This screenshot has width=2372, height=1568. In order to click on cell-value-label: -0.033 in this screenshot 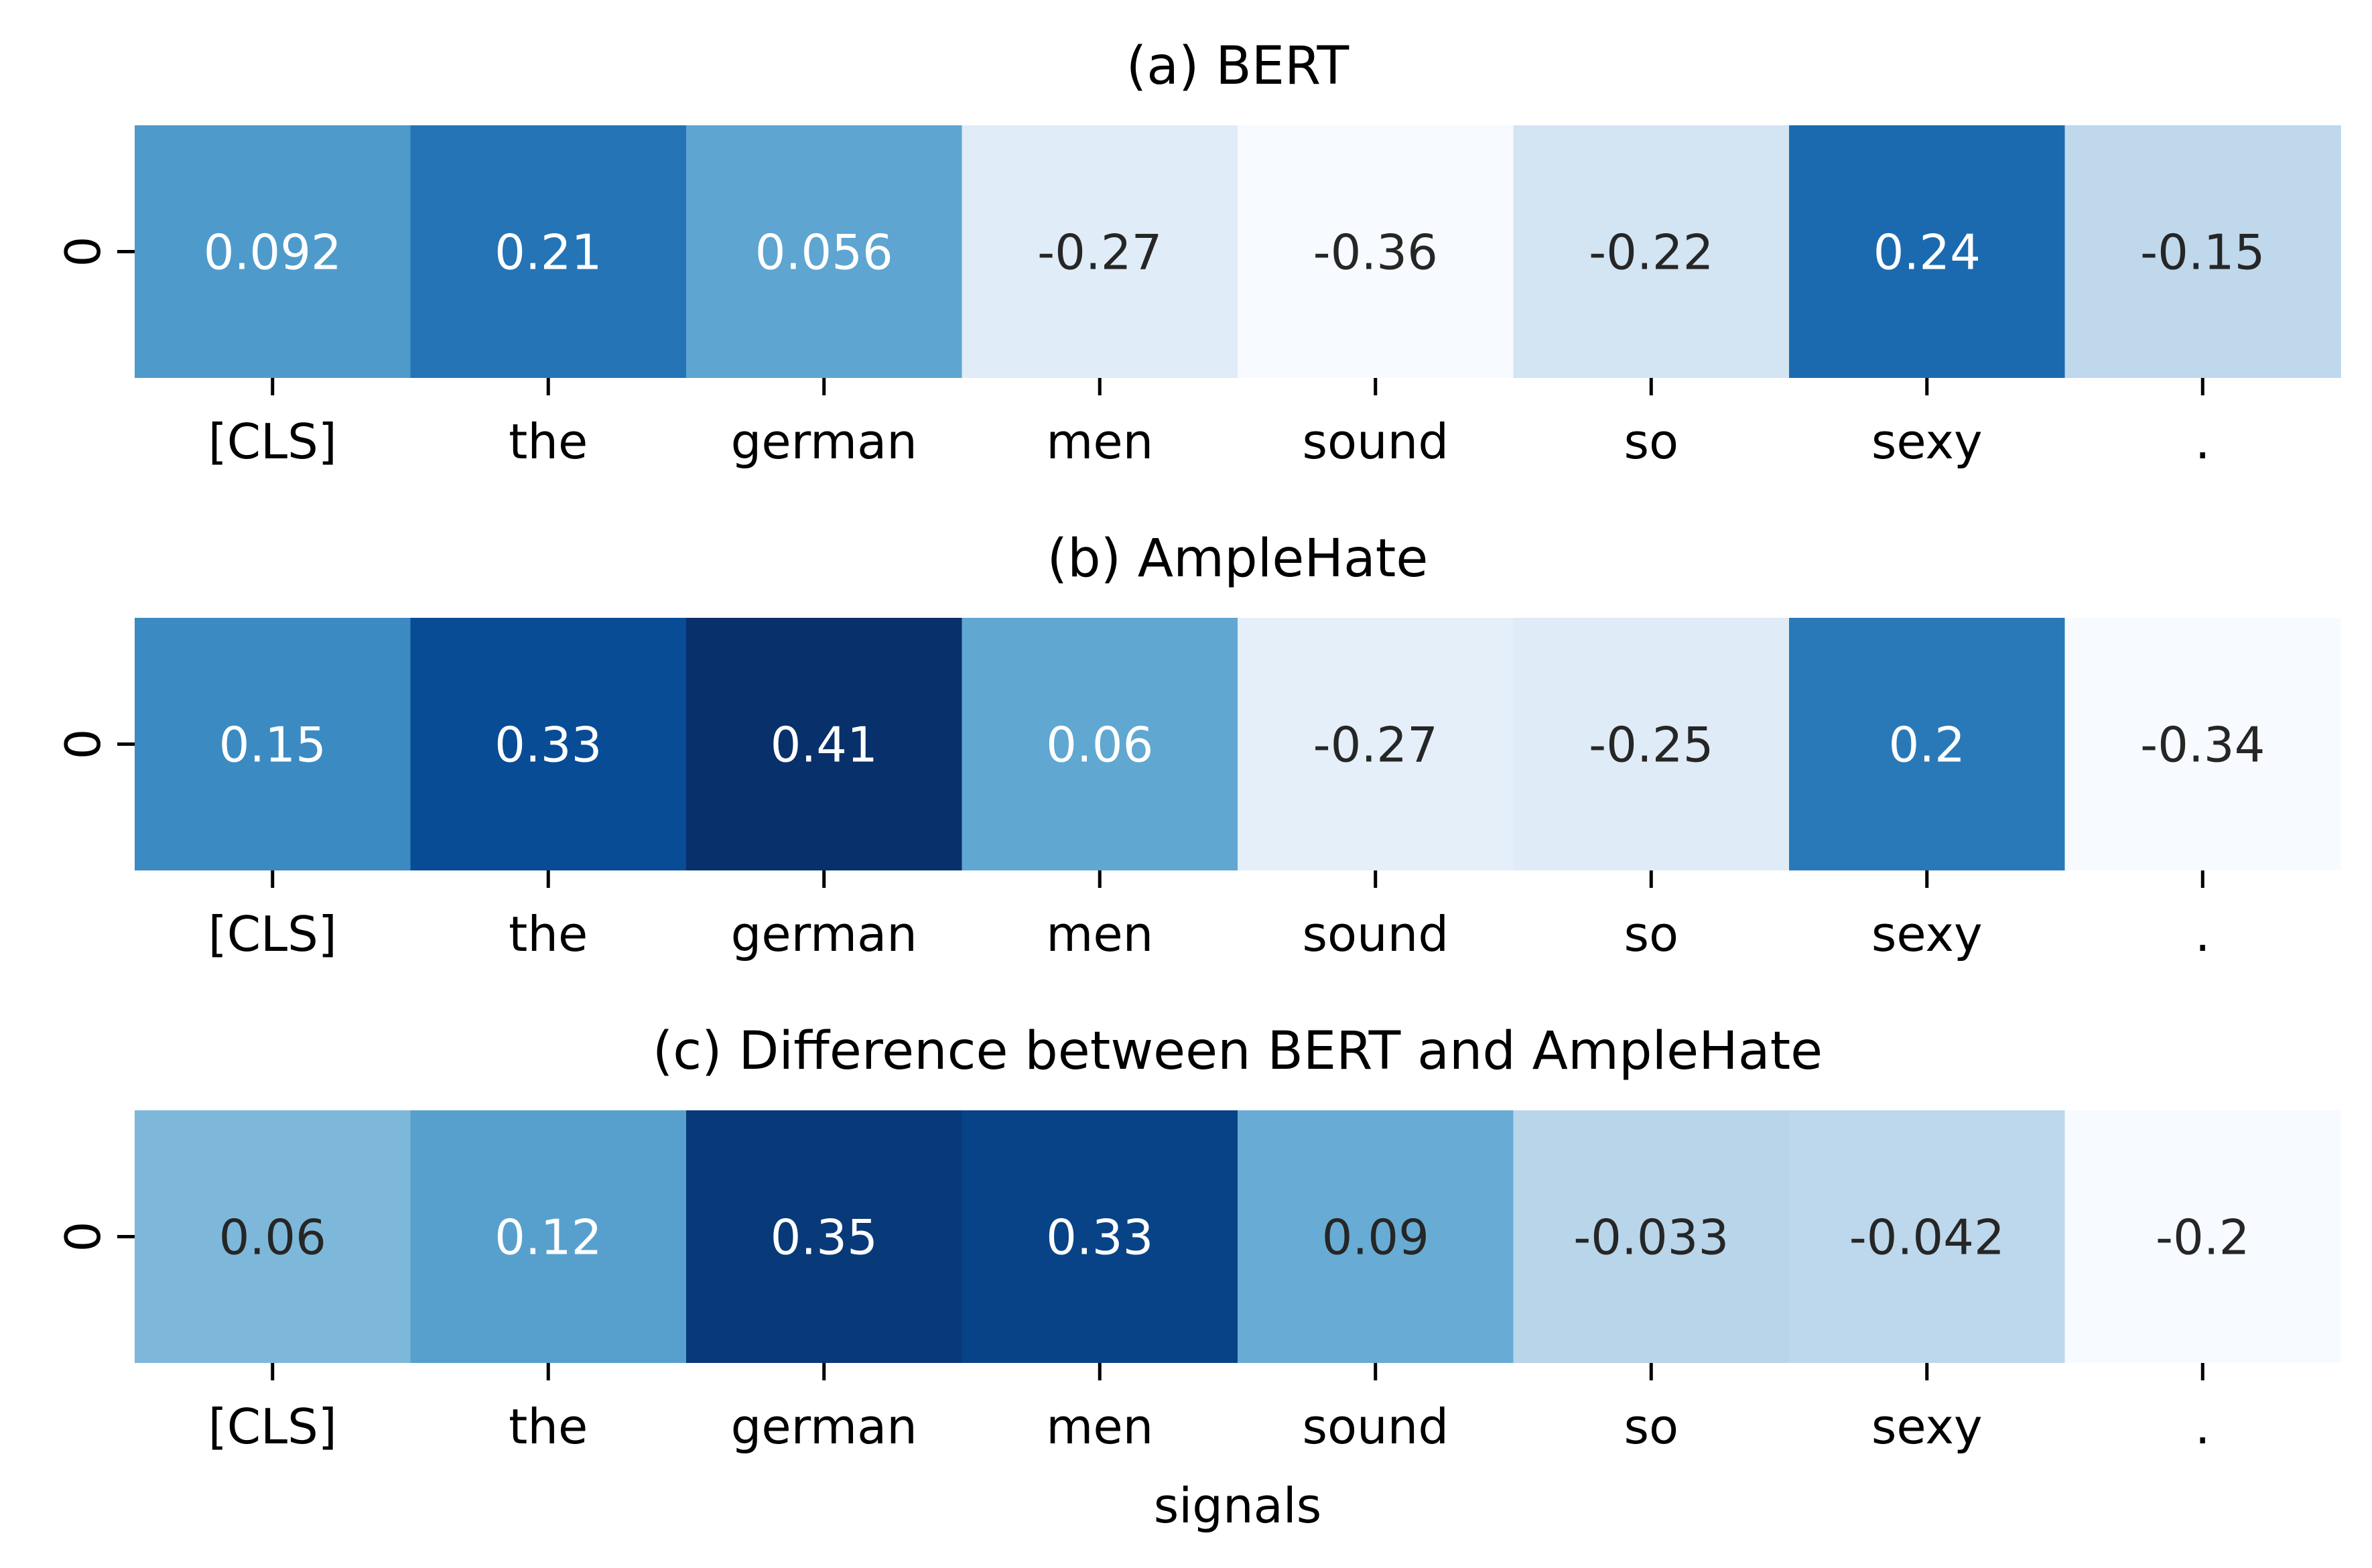, I will do `click(1651, 1238)`.